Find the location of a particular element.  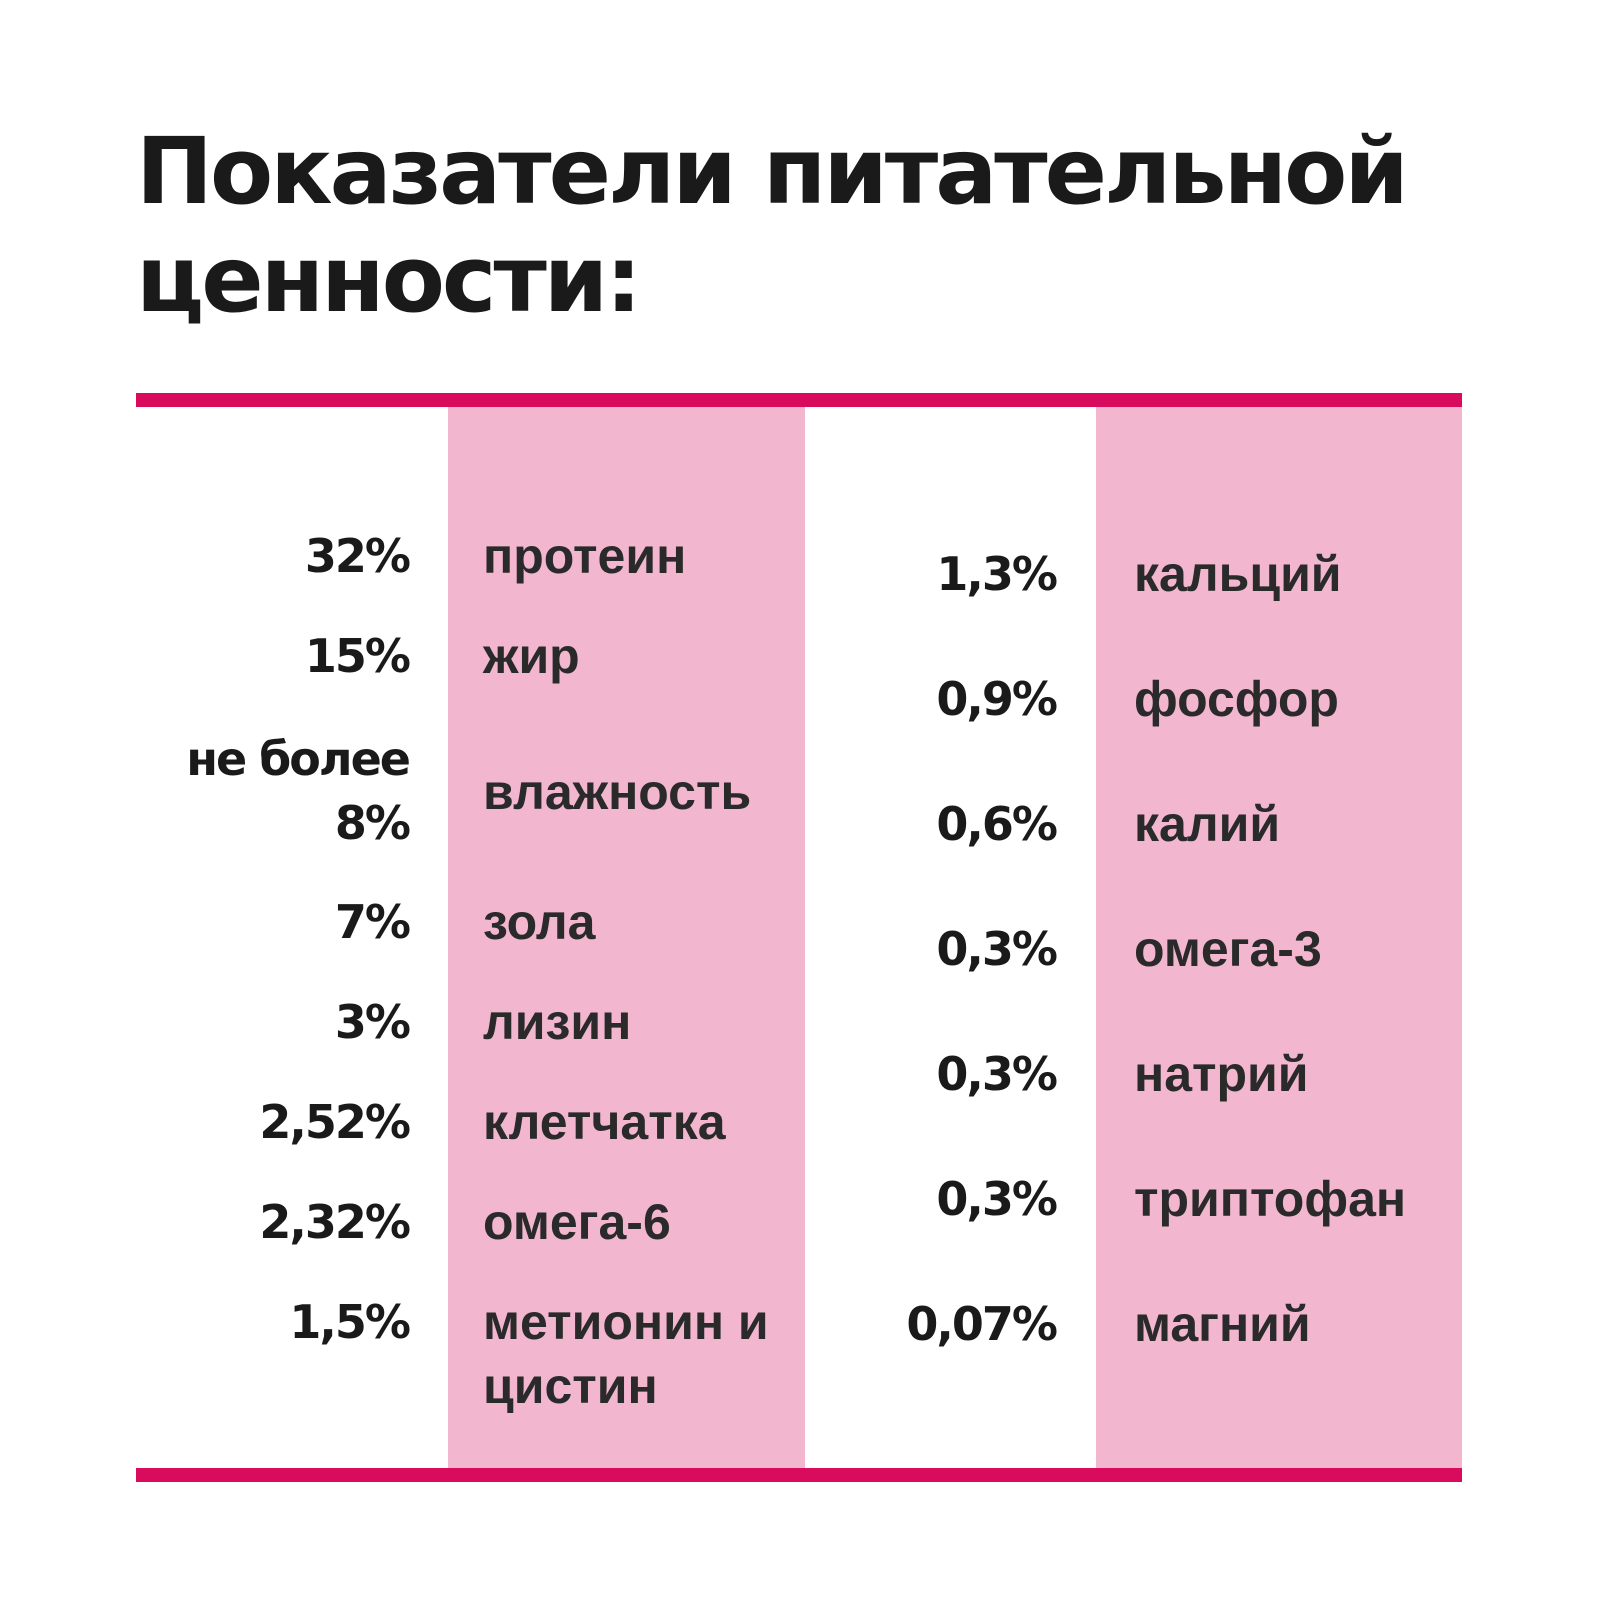

nutrient-value: 2,52% is located at coordinates (335, 1122).